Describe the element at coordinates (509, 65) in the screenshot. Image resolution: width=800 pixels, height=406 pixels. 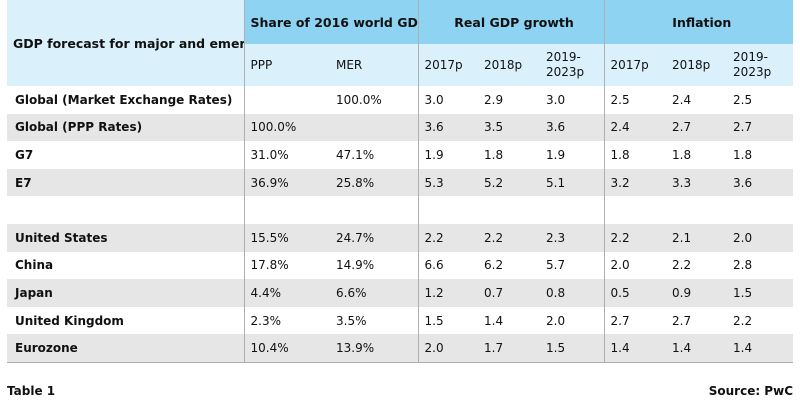
I see `subheader-growth-2018: 2018p` at that location.